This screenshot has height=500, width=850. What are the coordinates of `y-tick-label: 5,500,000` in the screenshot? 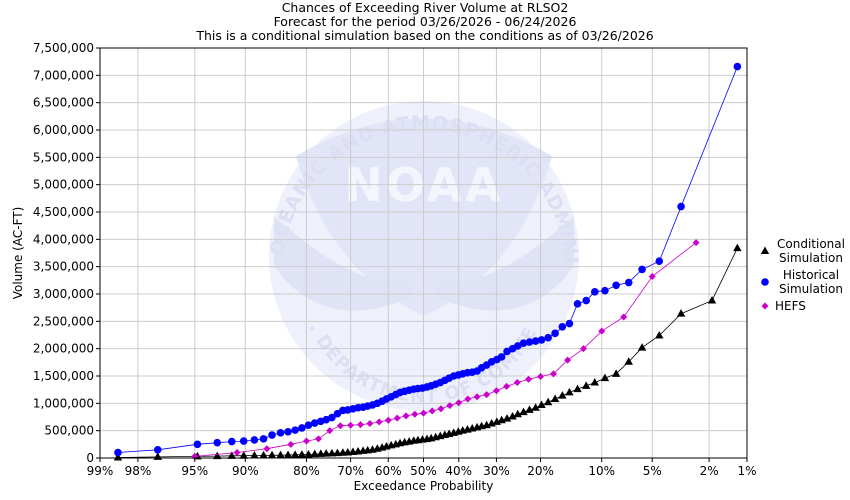 It's located at (63, 157).